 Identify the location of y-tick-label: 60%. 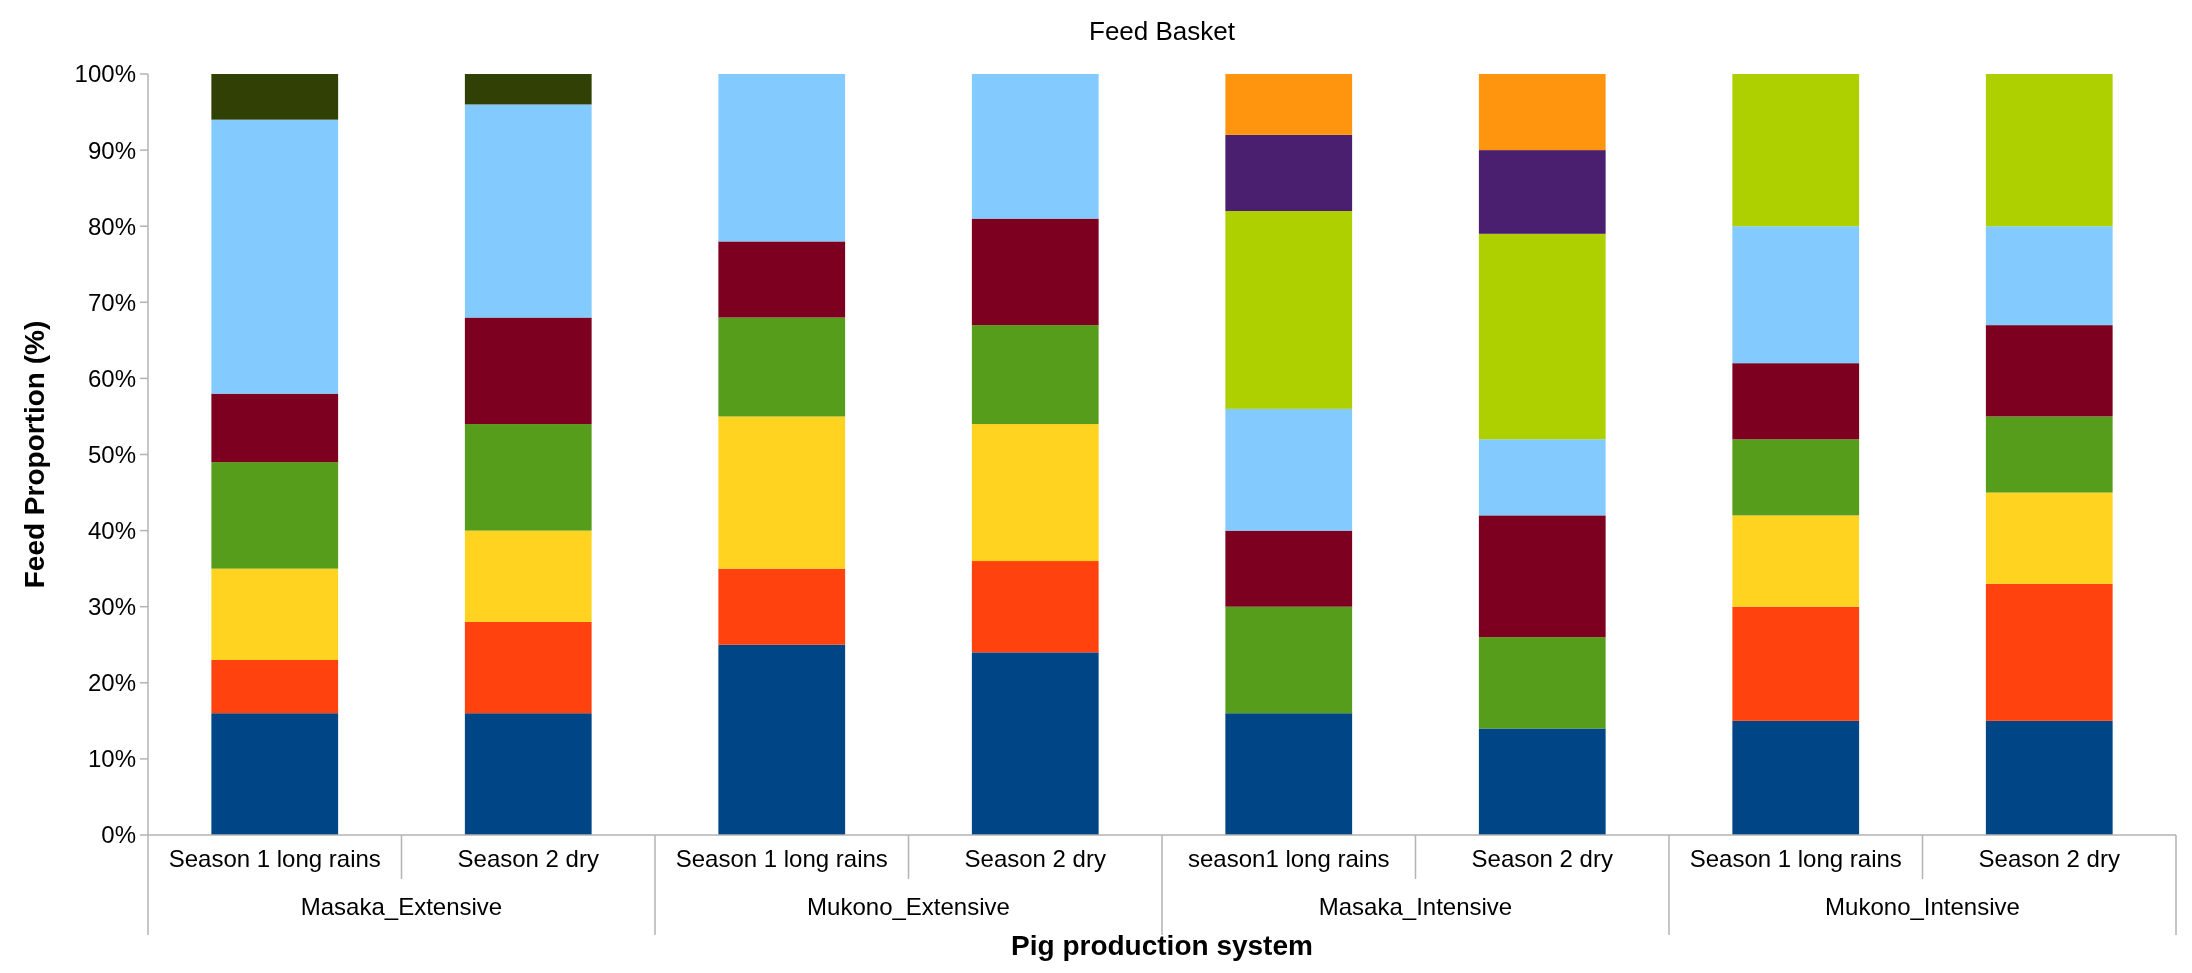
(111, 378).